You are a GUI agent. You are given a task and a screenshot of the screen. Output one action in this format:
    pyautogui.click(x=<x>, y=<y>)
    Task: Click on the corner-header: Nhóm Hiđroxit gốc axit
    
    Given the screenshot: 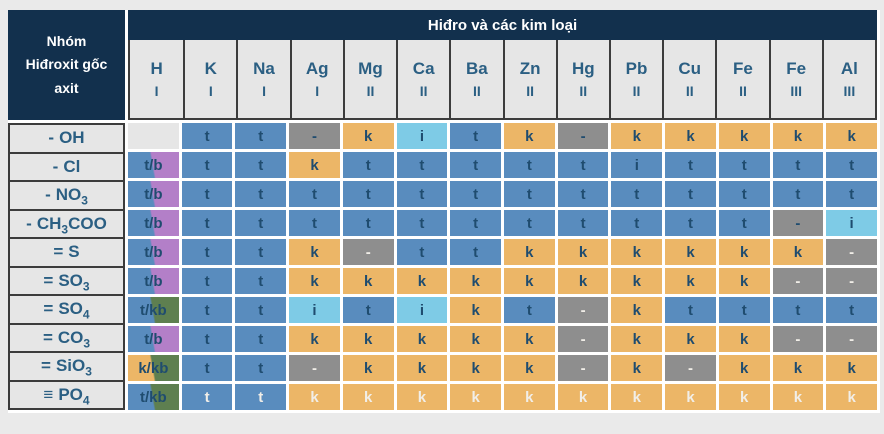 What is the action you would take?
    pyautogui.click(x=66, y=65)
    